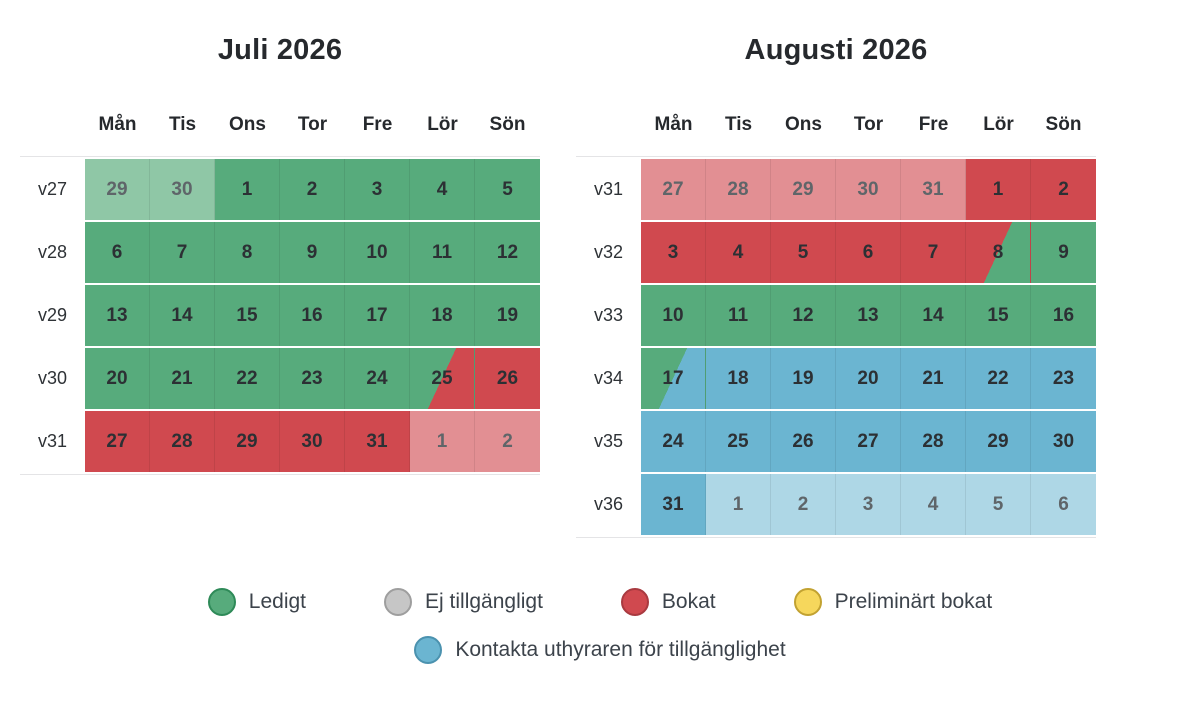  What do you see at coordinates (52, 125) in the screenshot?
I see `weekday-spacer` at bounding box center [52, 125].